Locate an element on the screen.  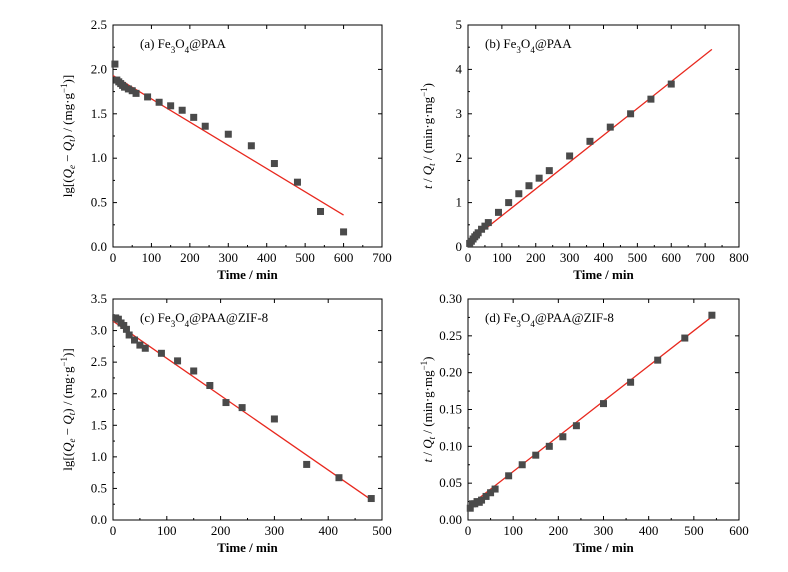
panel-title: (c) Fe3O4@PAA@ZIF-8 is located at coordinates (204, 319).